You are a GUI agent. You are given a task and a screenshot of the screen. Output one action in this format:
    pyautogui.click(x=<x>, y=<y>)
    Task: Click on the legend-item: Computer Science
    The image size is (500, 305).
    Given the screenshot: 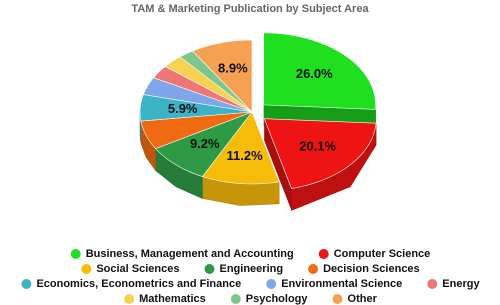 What is the action you would take?
    pyautogui.click(x=374, y=254)
    